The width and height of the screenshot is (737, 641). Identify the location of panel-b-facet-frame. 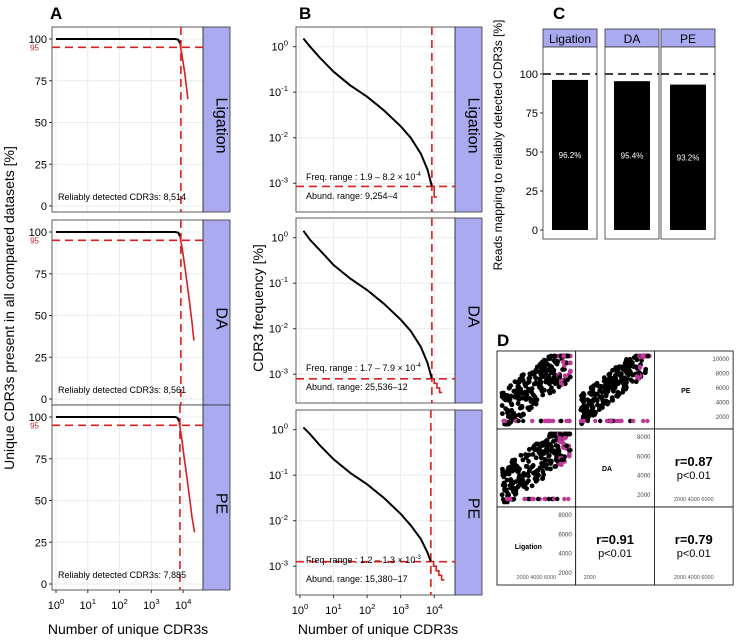
(375, 310).